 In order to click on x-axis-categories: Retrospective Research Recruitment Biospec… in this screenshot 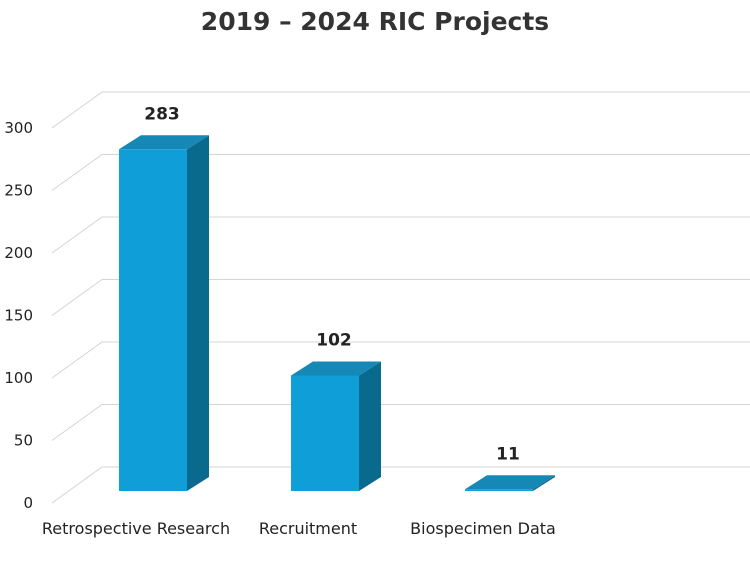, I will do `click(299, 528)`.